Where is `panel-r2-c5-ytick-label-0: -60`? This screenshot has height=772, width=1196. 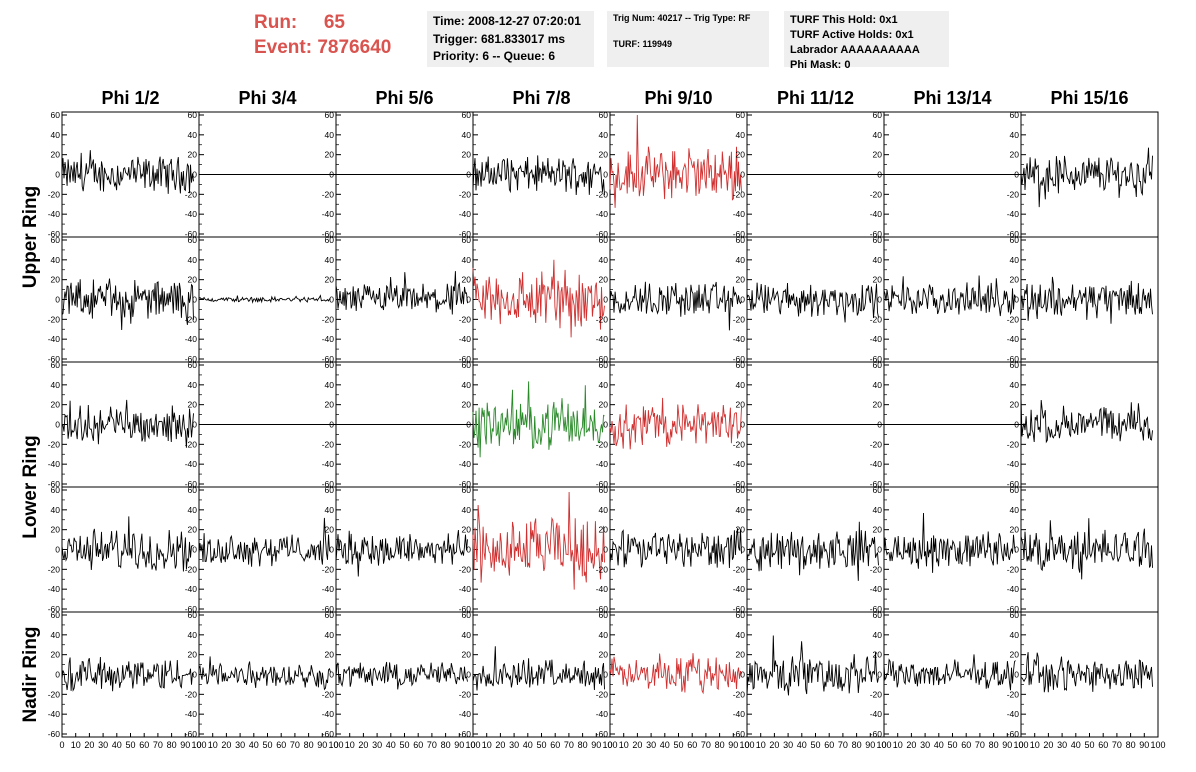 panel-r2-c5-ytick-label-0: -60 is located at coordinates (602, 359).